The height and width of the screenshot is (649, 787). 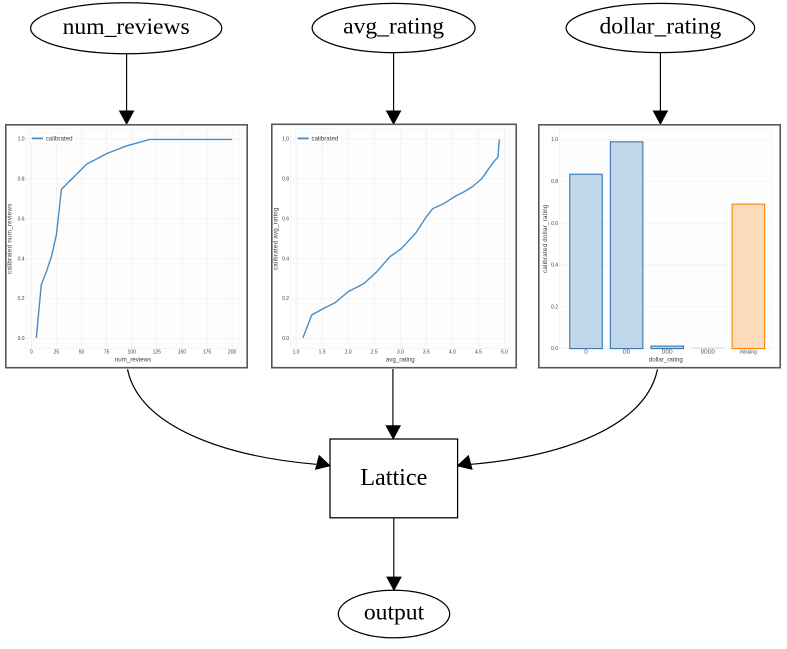 I want to click on svg-text: 75, so click(x=107, y=352).